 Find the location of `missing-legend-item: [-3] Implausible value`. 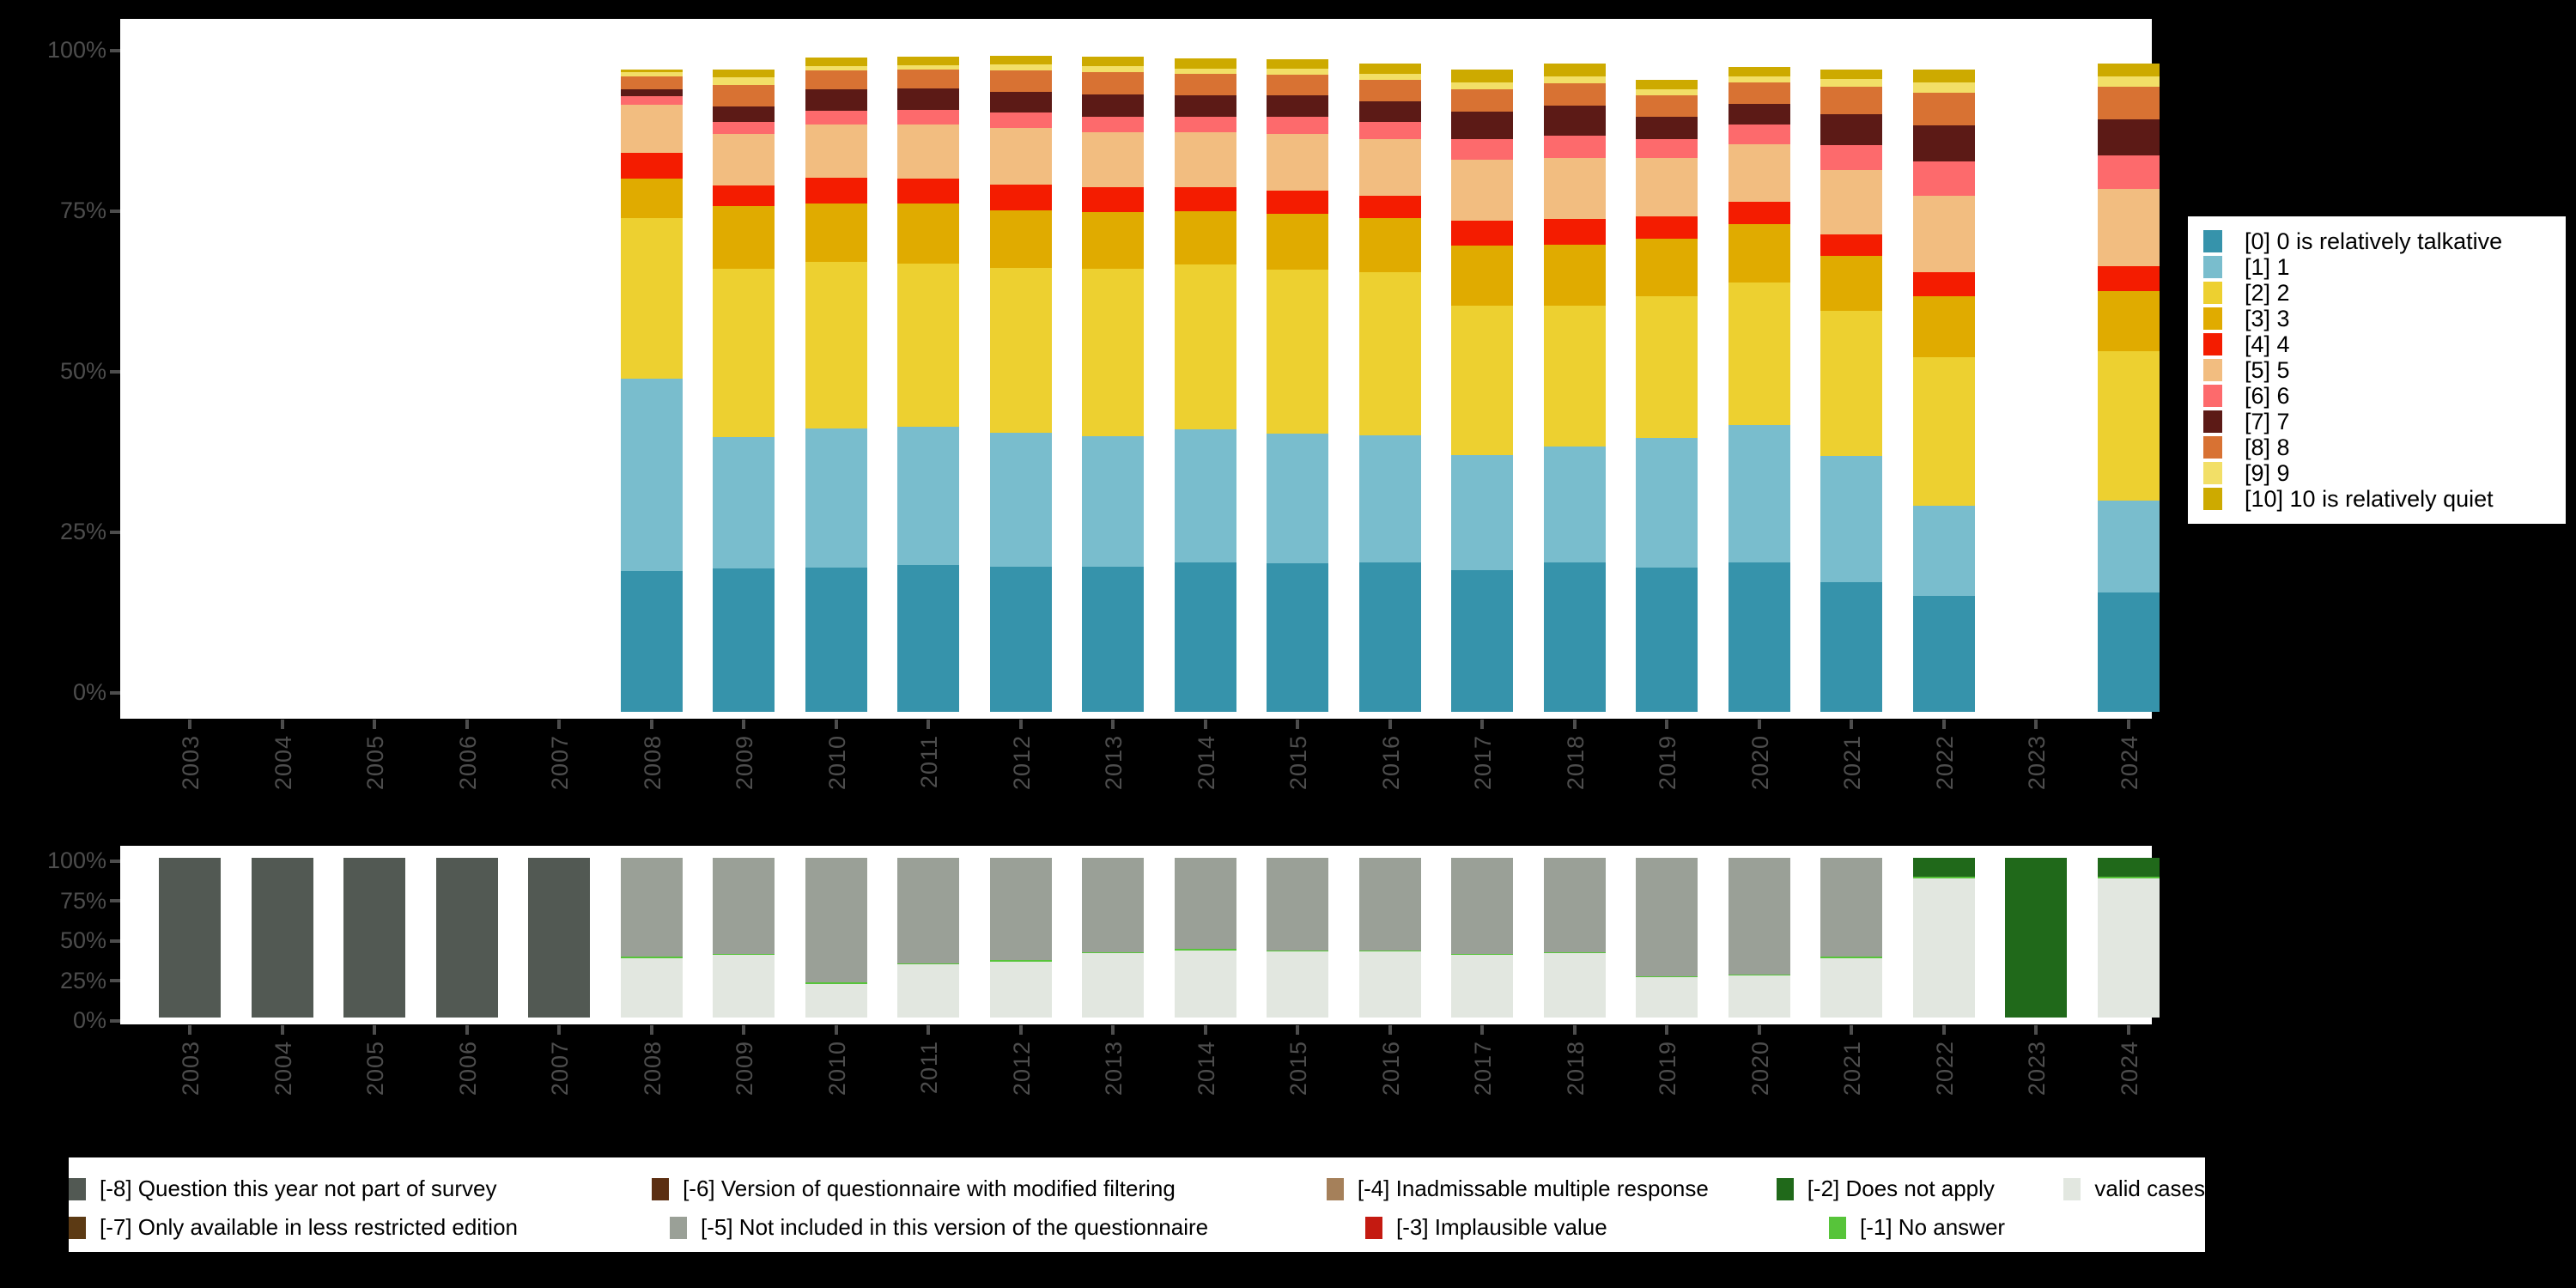

missing-legend-item: [-3] Implausible value is located at coordinates (1597, 1228).